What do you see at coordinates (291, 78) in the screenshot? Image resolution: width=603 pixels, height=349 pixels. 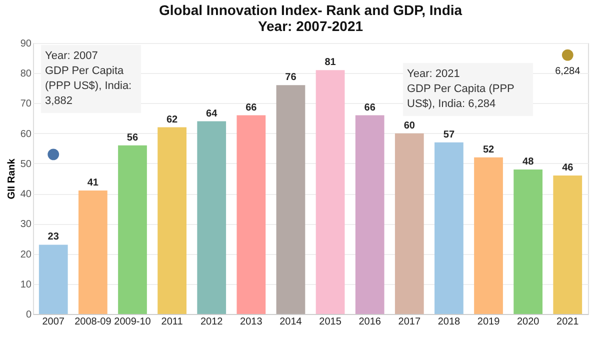 I see `data-label: 76` at bounding box center [291, 78].